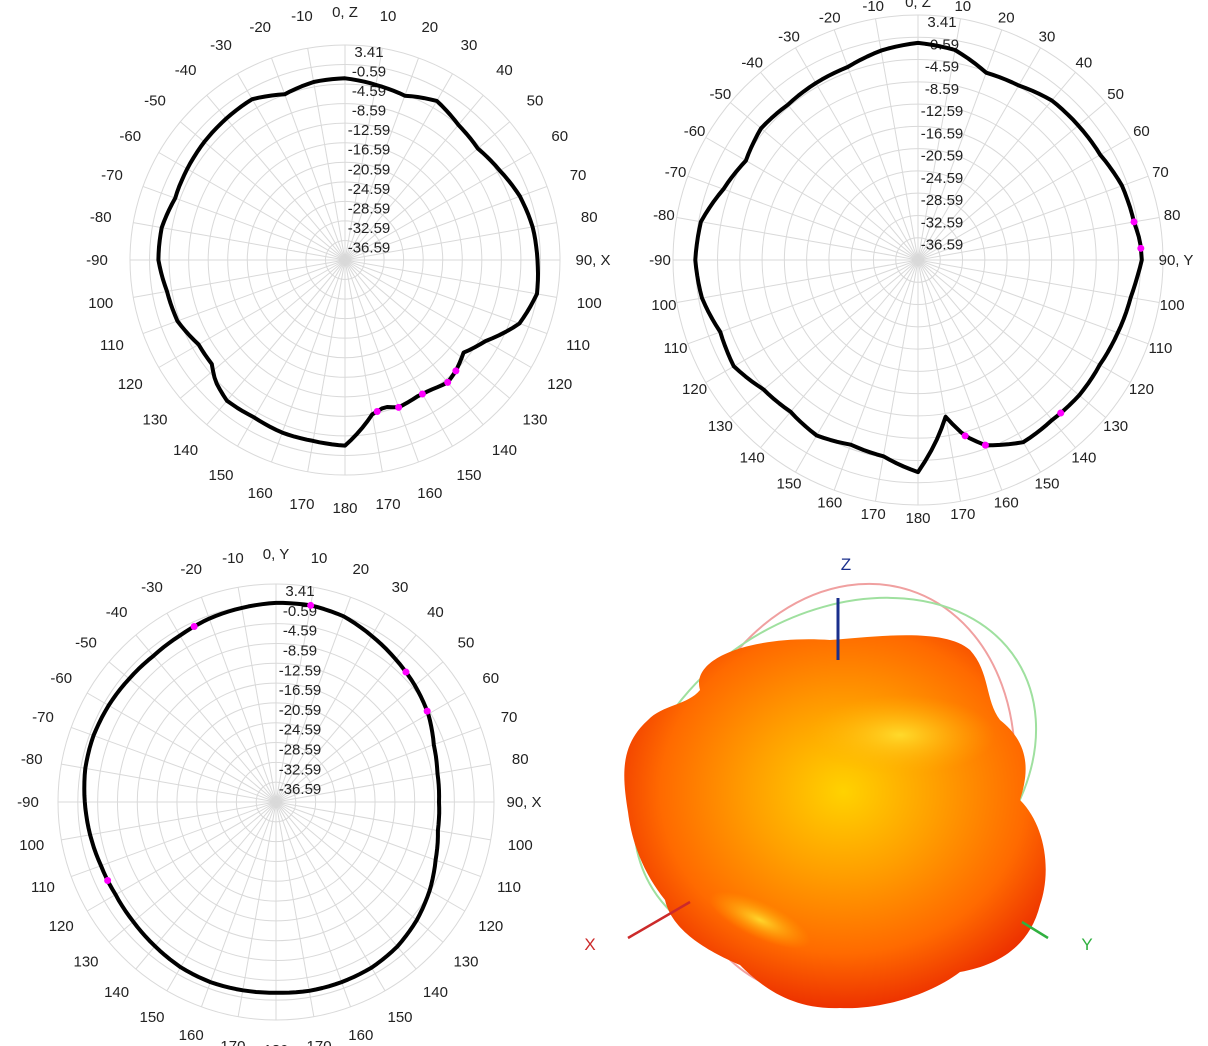  Describe the element at coordinates (61, 678) in the screenshot. I see `angle-tick-label: -60` at that location.